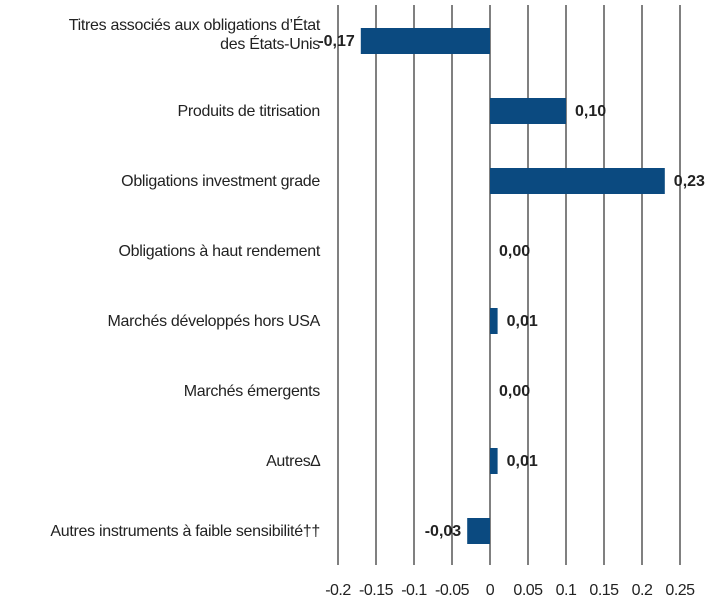 Image resolution: width=721 pixels, height=605 pixels. What do you see at coordinates (452, 590) in the screenshot?
I see `x-tick-label: -0.05` at bounding box center [452, 590].